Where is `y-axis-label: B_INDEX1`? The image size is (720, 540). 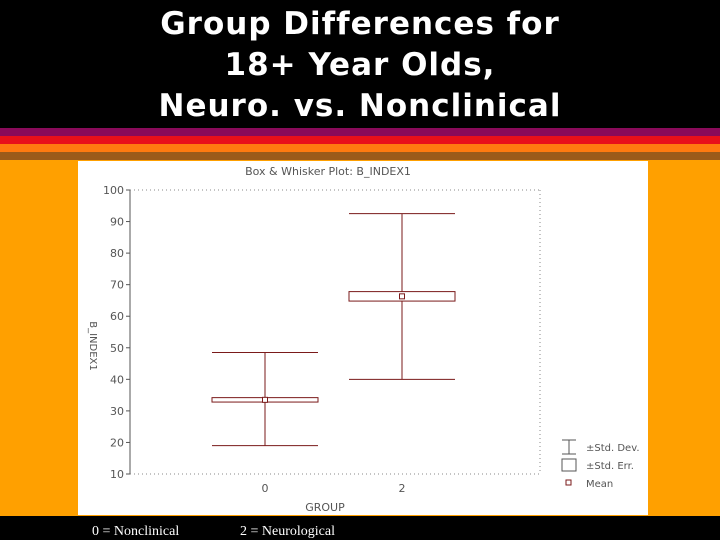 y-axis-label: B_INDEX1 is located at coordinates (92, 346).